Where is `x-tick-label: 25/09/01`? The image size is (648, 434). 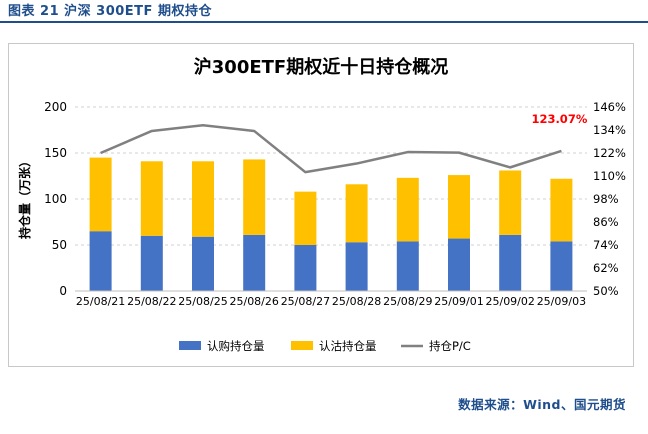
x-tick-label: 25/09/01 is located at coordinates (458, 301).